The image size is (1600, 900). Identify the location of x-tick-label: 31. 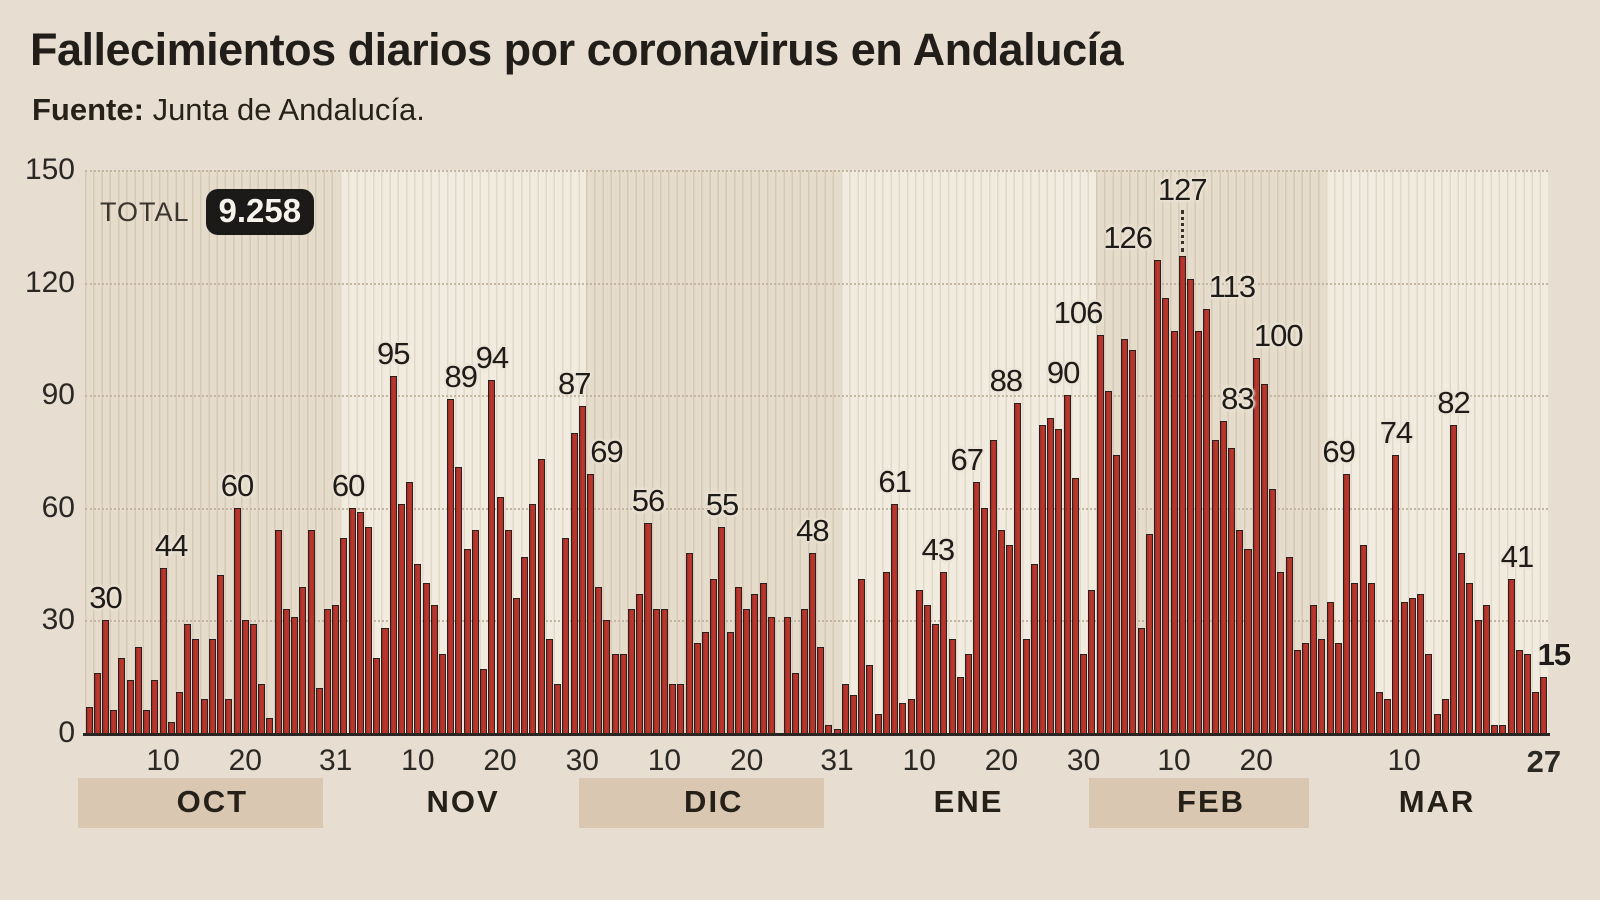
(837, 760).